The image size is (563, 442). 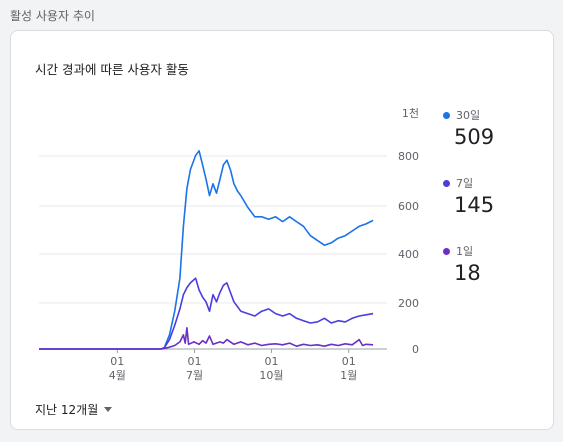 What do you see at coordinates (467, 273) in the screenshot?
I see `legend-value: 18` at bounding box center [467, 273].